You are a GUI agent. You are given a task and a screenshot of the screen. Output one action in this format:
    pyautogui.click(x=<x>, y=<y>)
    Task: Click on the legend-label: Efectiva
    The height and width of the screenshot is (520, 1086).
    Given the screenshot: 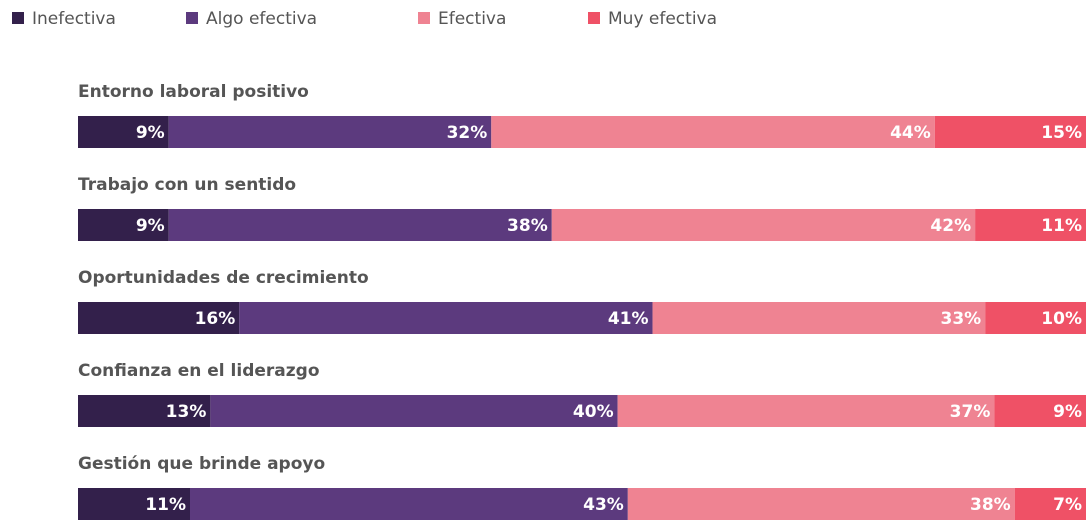 What is the action you would take?
    pyautogui.click(x=472, y=19)
    